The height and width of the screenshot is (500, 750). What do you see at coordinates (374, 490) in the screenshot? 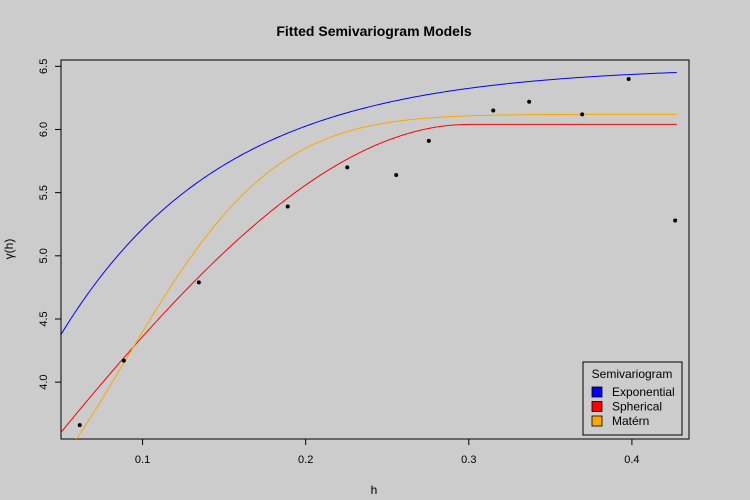
I see `x-axis-label: h` at bounding box center [374, 490].